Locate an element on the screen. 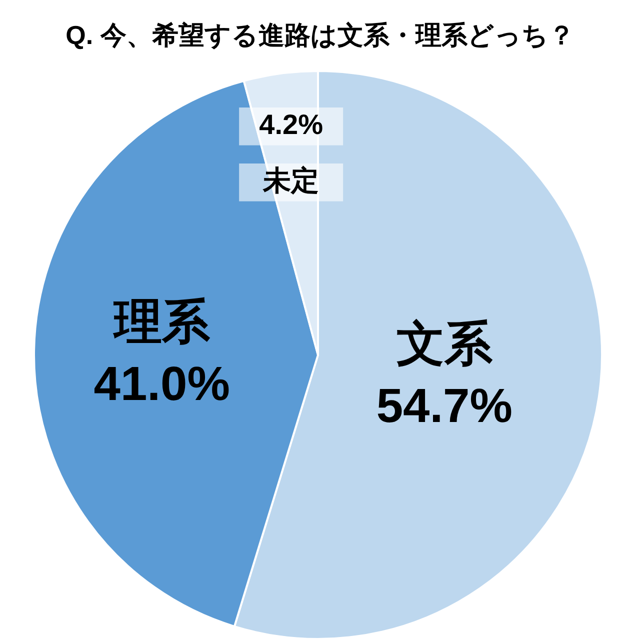 The height and width of the screenshot is (640, 640). slice-label: 未定 is located at coordinates (291, 180).